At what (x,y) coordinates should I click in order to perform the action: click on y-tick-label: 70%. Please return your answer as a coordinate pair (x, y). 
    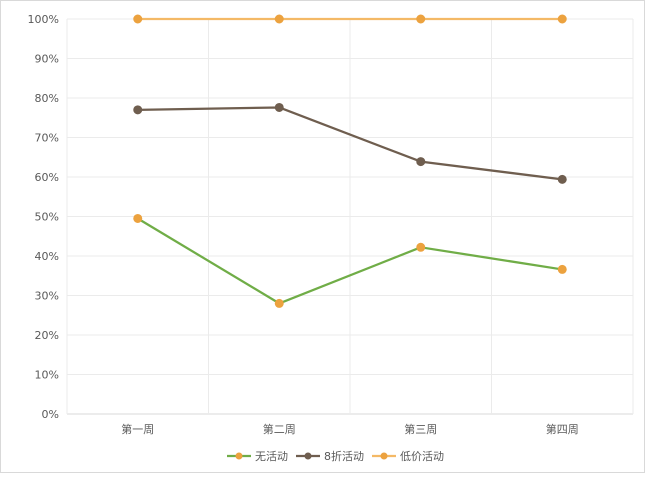
    Looking at the image, I should click on (47, 138).